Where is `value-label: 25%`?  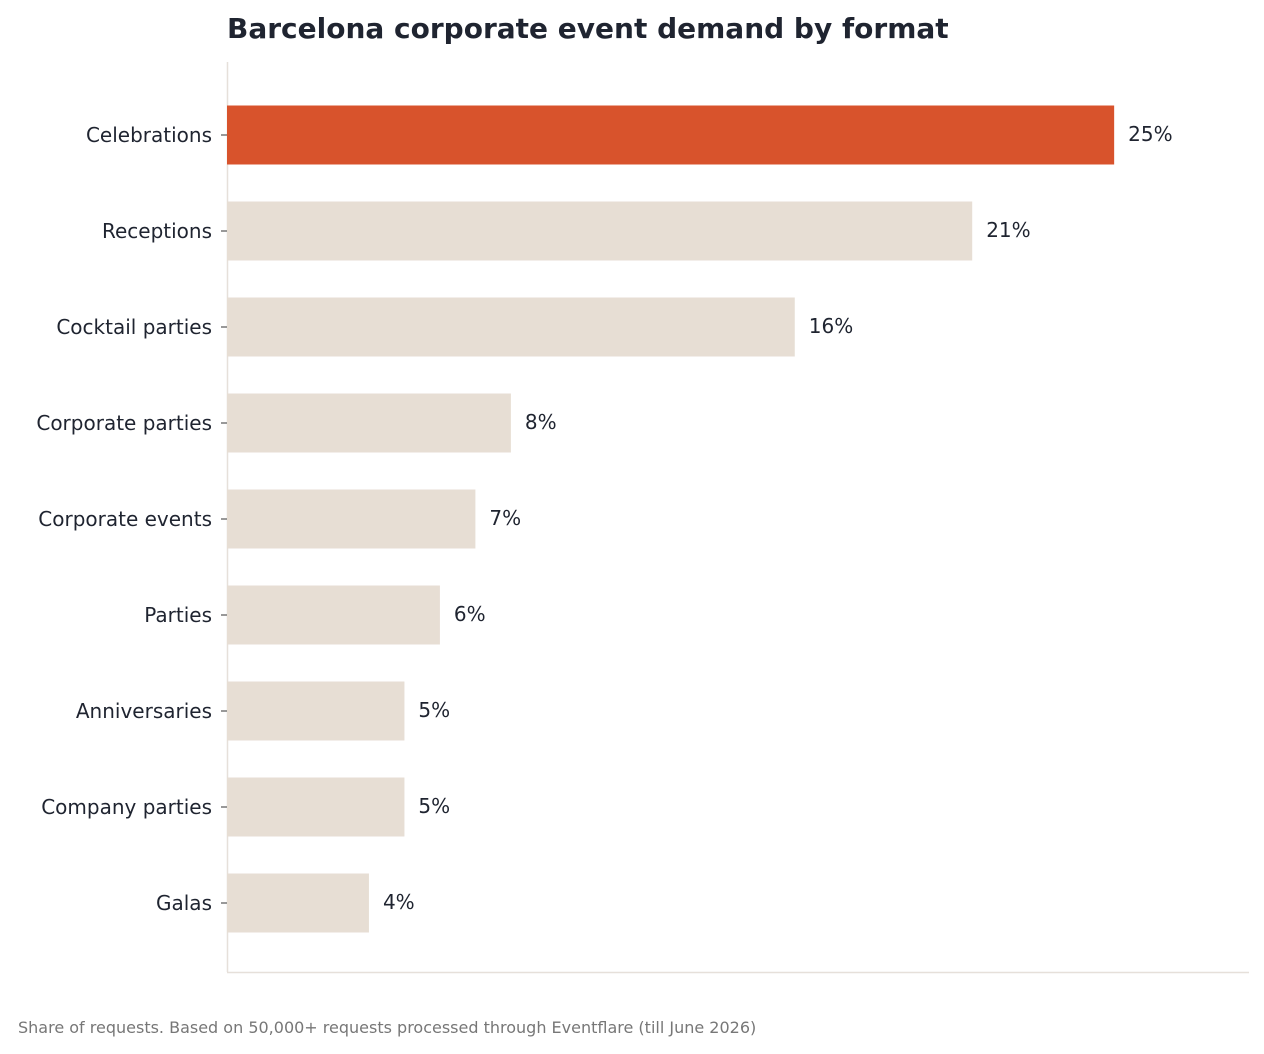 value-label: 25% is located at coordinates (1150, 134).